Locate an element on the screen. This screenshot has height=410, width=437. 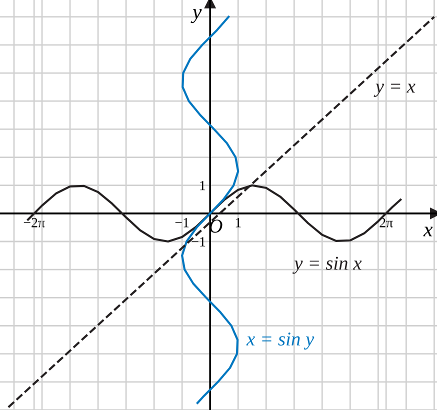
series-label: y = x is located at coordinates (395, 90).